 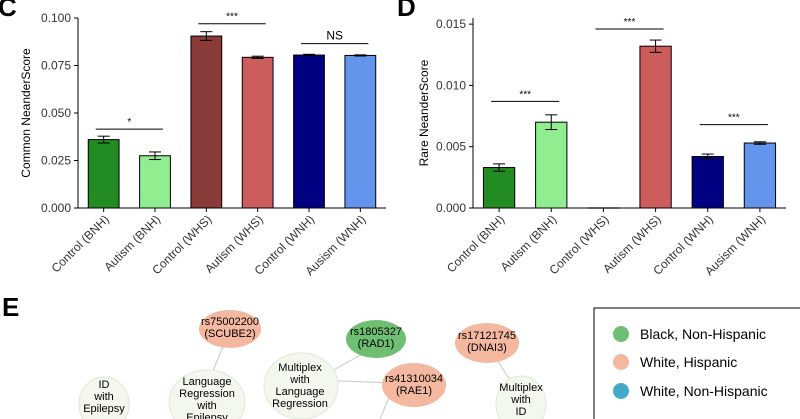 I want to click on node-ellipse-n1, so click(x=230, y=329).